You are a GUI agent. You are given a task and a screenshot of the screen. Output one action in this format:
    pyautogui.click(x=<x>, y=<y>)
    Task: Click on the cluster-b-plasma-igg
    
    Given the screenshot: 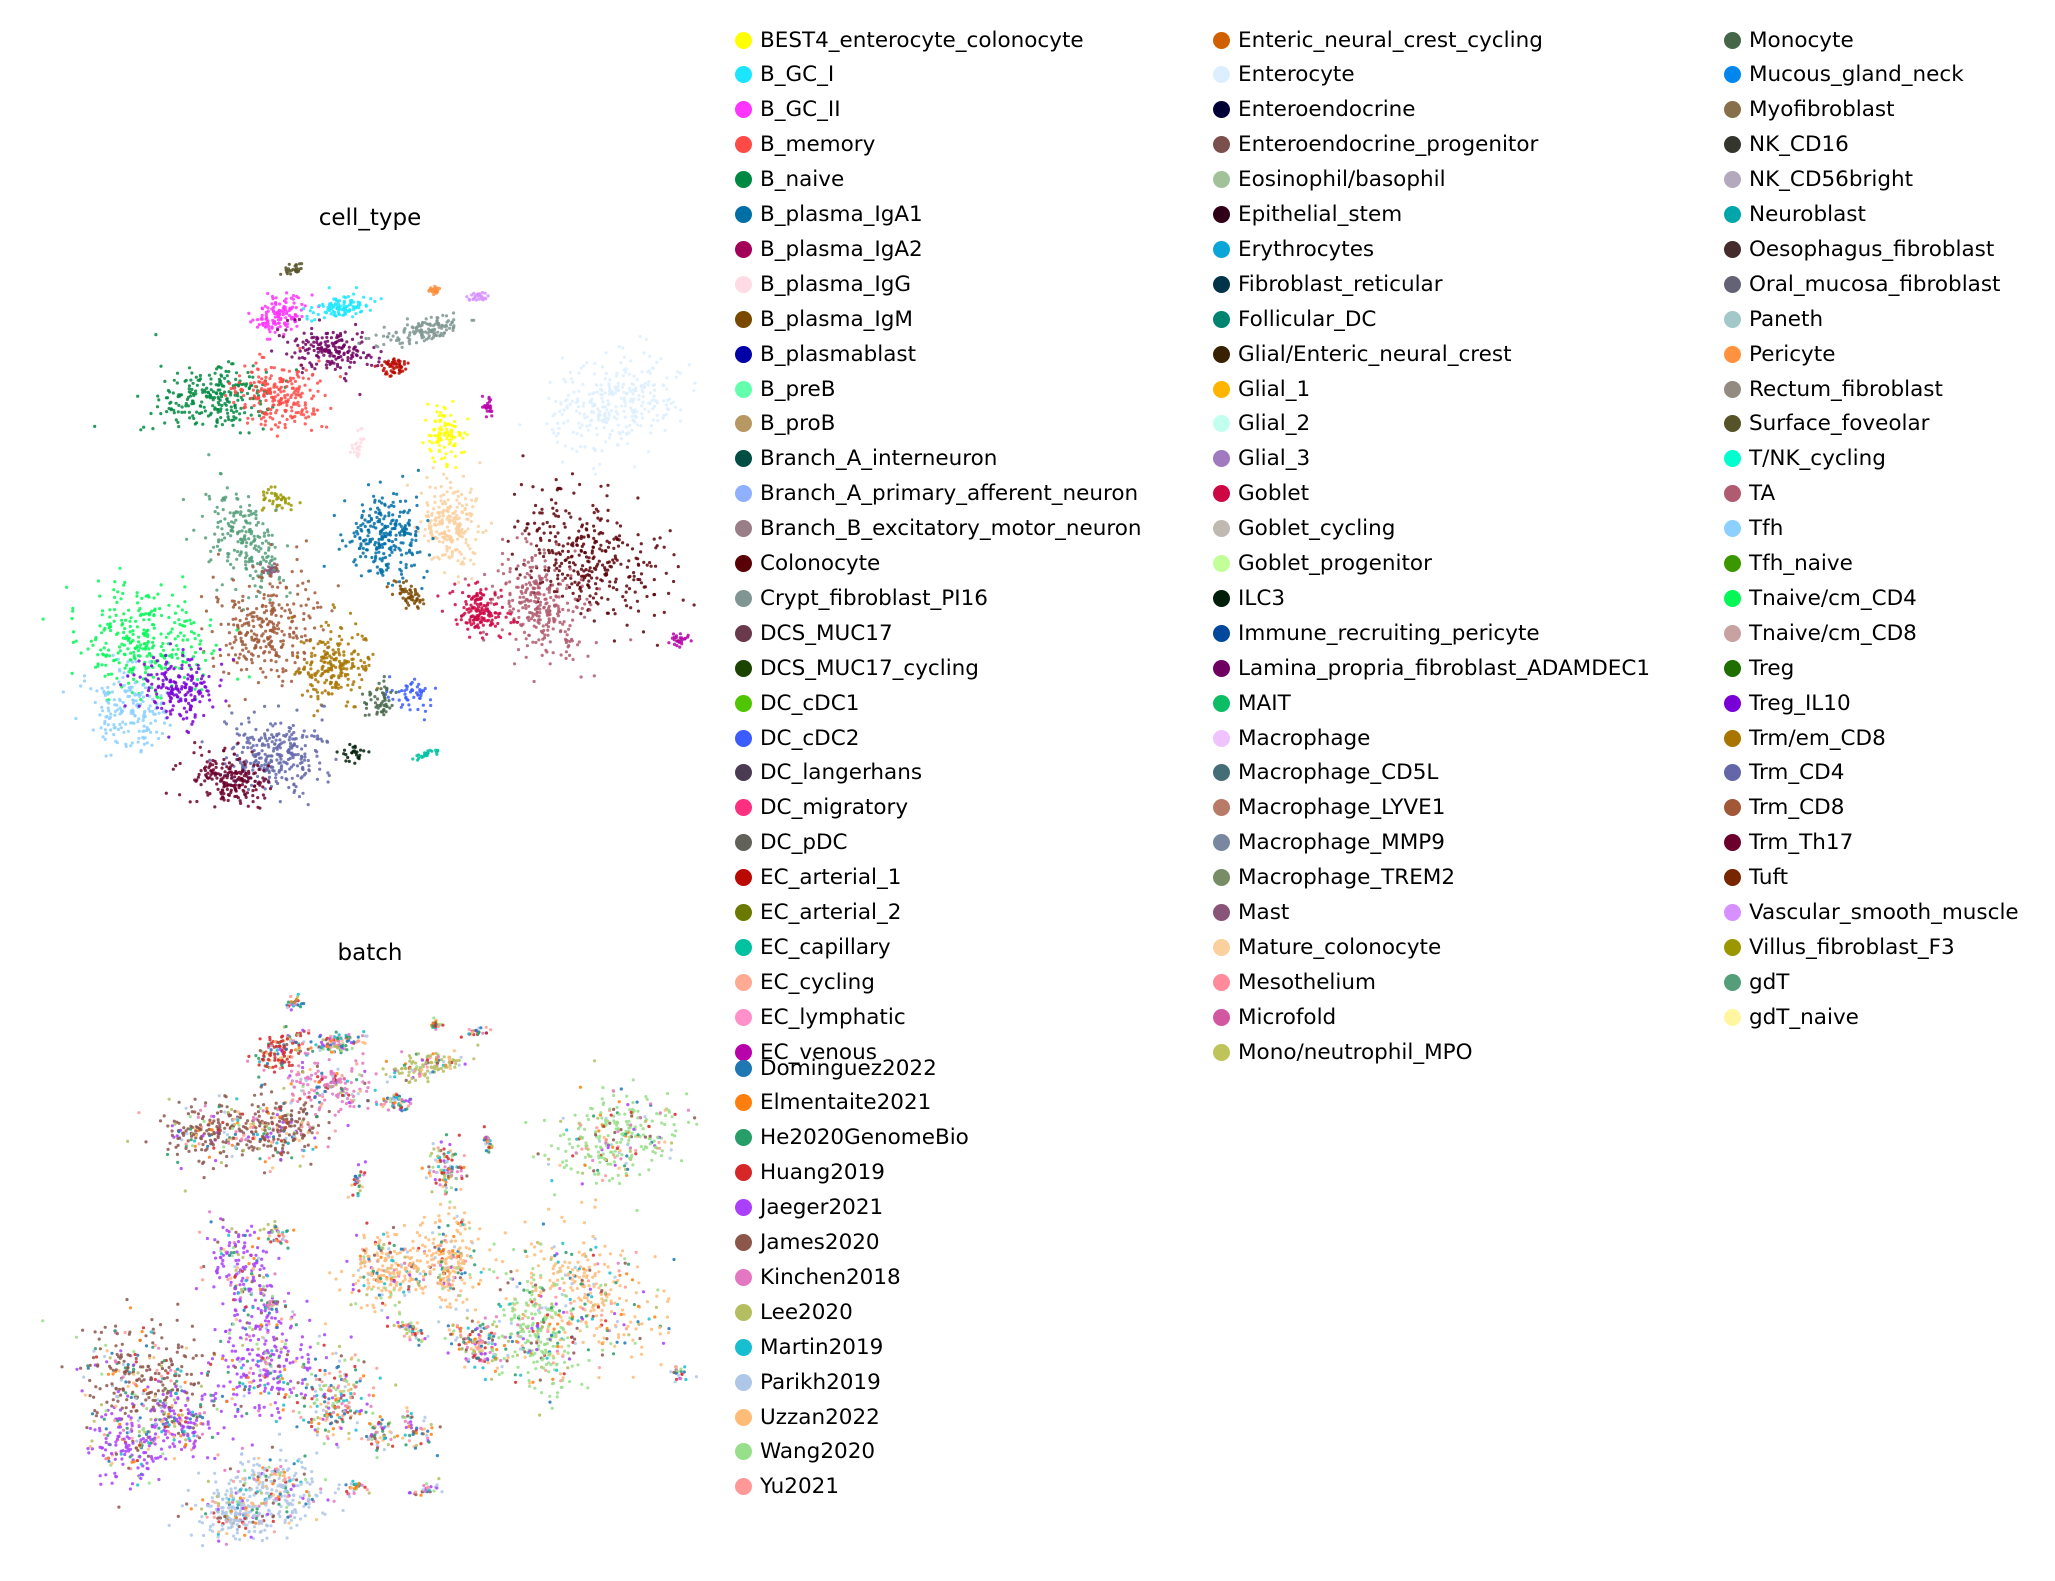 What is the action you would take?
    pyautogui.click(x=357, y=443)
    